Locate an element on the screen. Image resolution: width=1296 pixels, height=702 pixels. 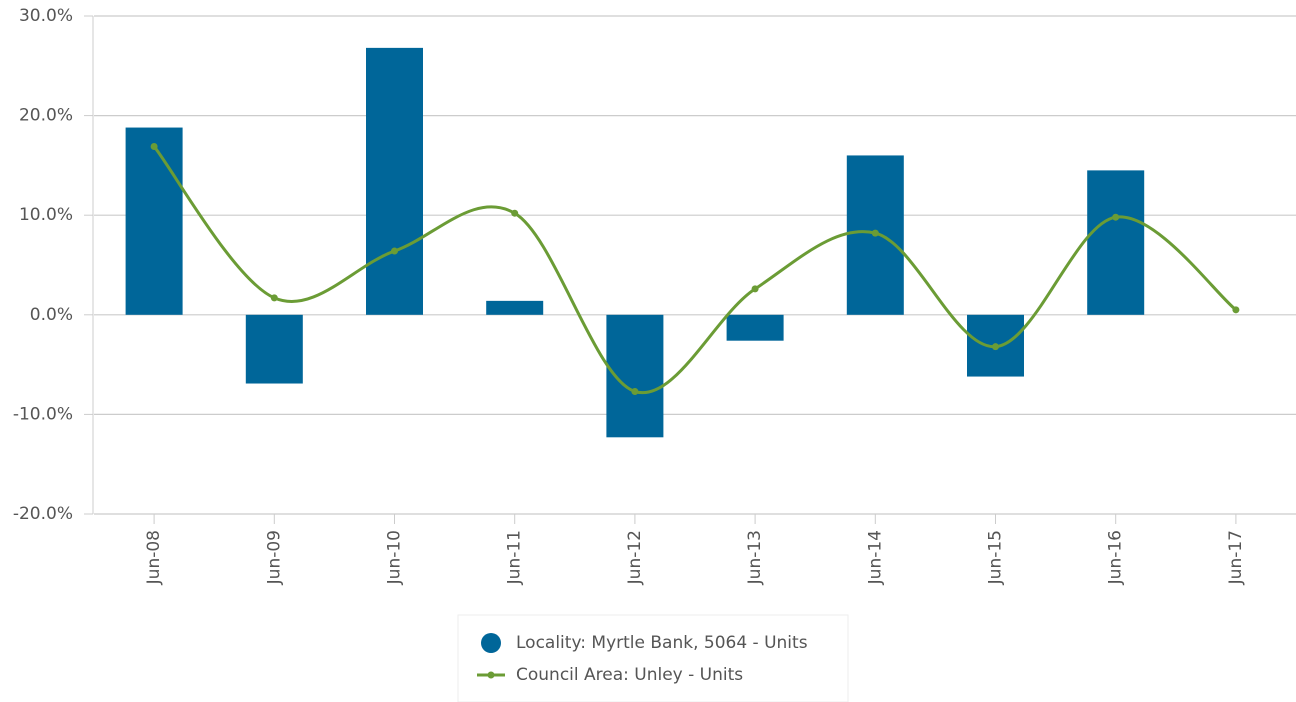
y-tick-label: 10.0% is located at coordinates (46, 215).